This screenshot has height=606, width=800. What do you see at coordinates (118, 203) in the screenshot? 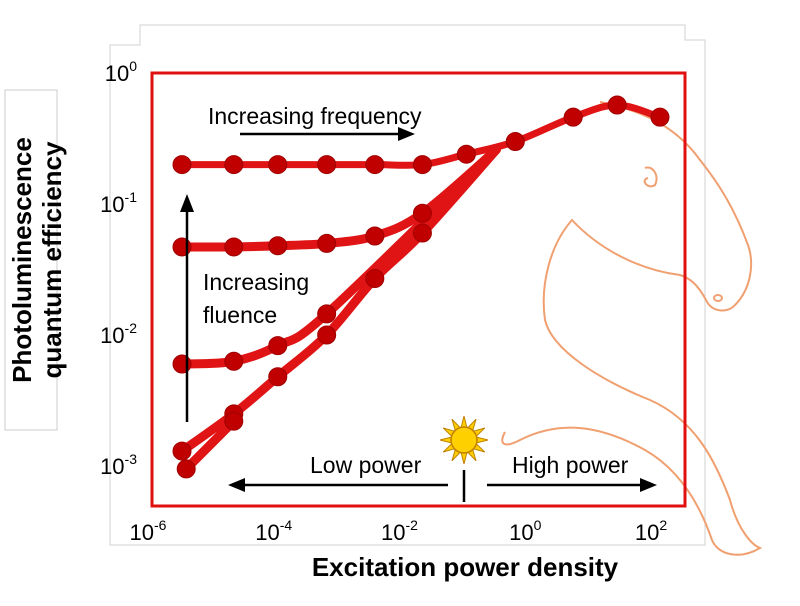
I see `y-tick-label: 10⁻¹` at bounding box center [118, 203].